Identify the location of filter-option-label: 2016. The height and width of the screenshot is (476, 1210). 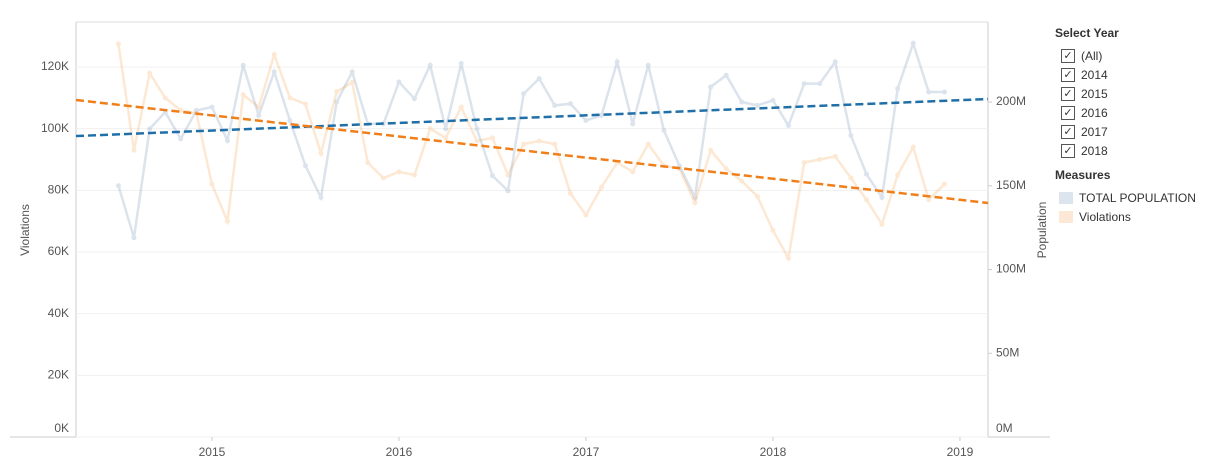
(1094, 112).